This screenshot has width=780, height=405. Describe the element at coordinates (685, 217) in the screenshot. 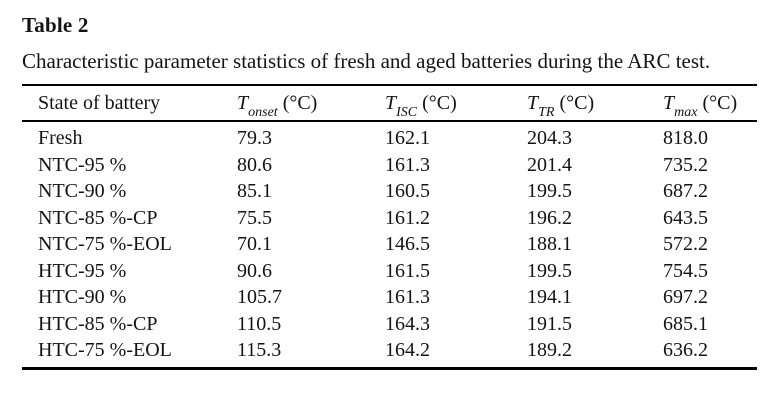

I see `value-cell: 643.5` at that location.